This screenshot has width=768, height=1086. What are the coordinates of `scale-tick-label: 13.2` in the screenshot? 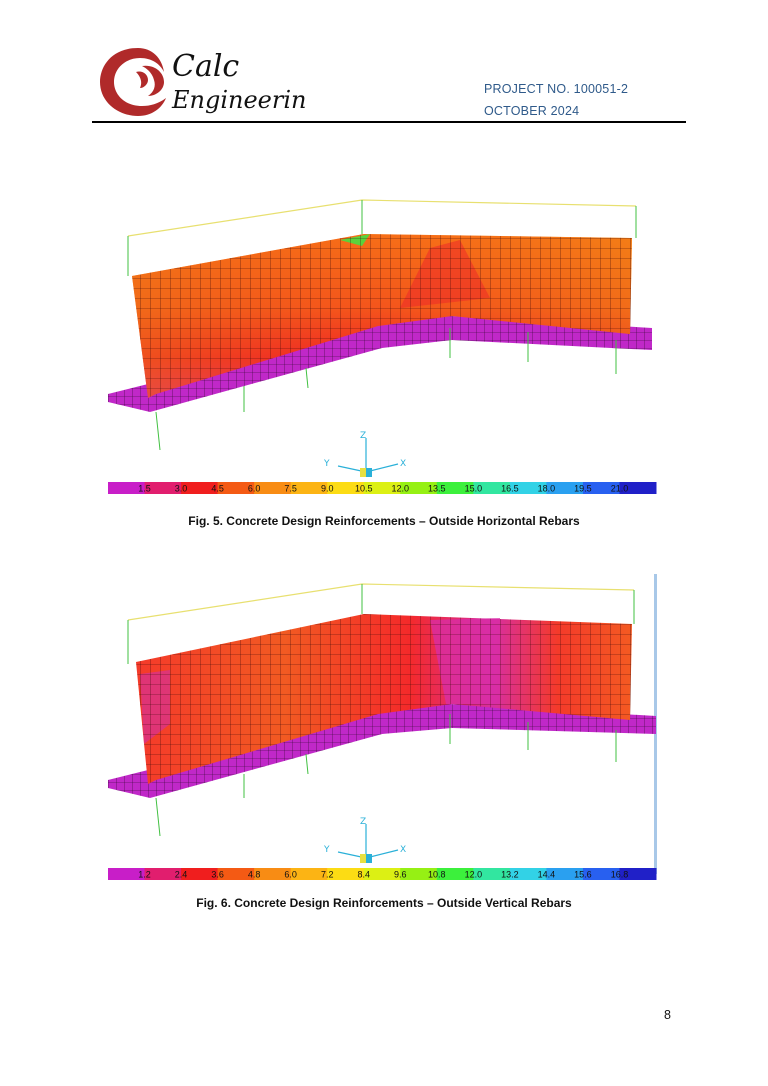 It's located at (510, 875).